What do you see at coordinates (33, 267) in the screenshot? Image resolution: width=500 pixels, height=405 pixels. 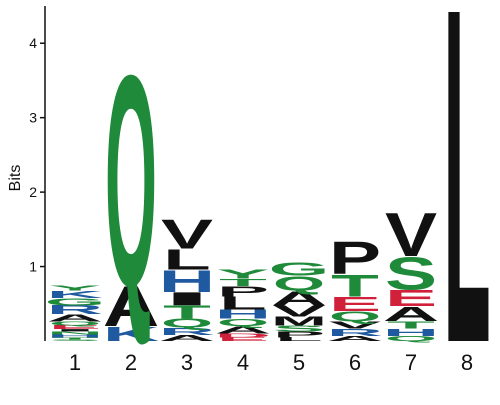 I see `y-tick-label: 1` at bounding box center [33, 267].